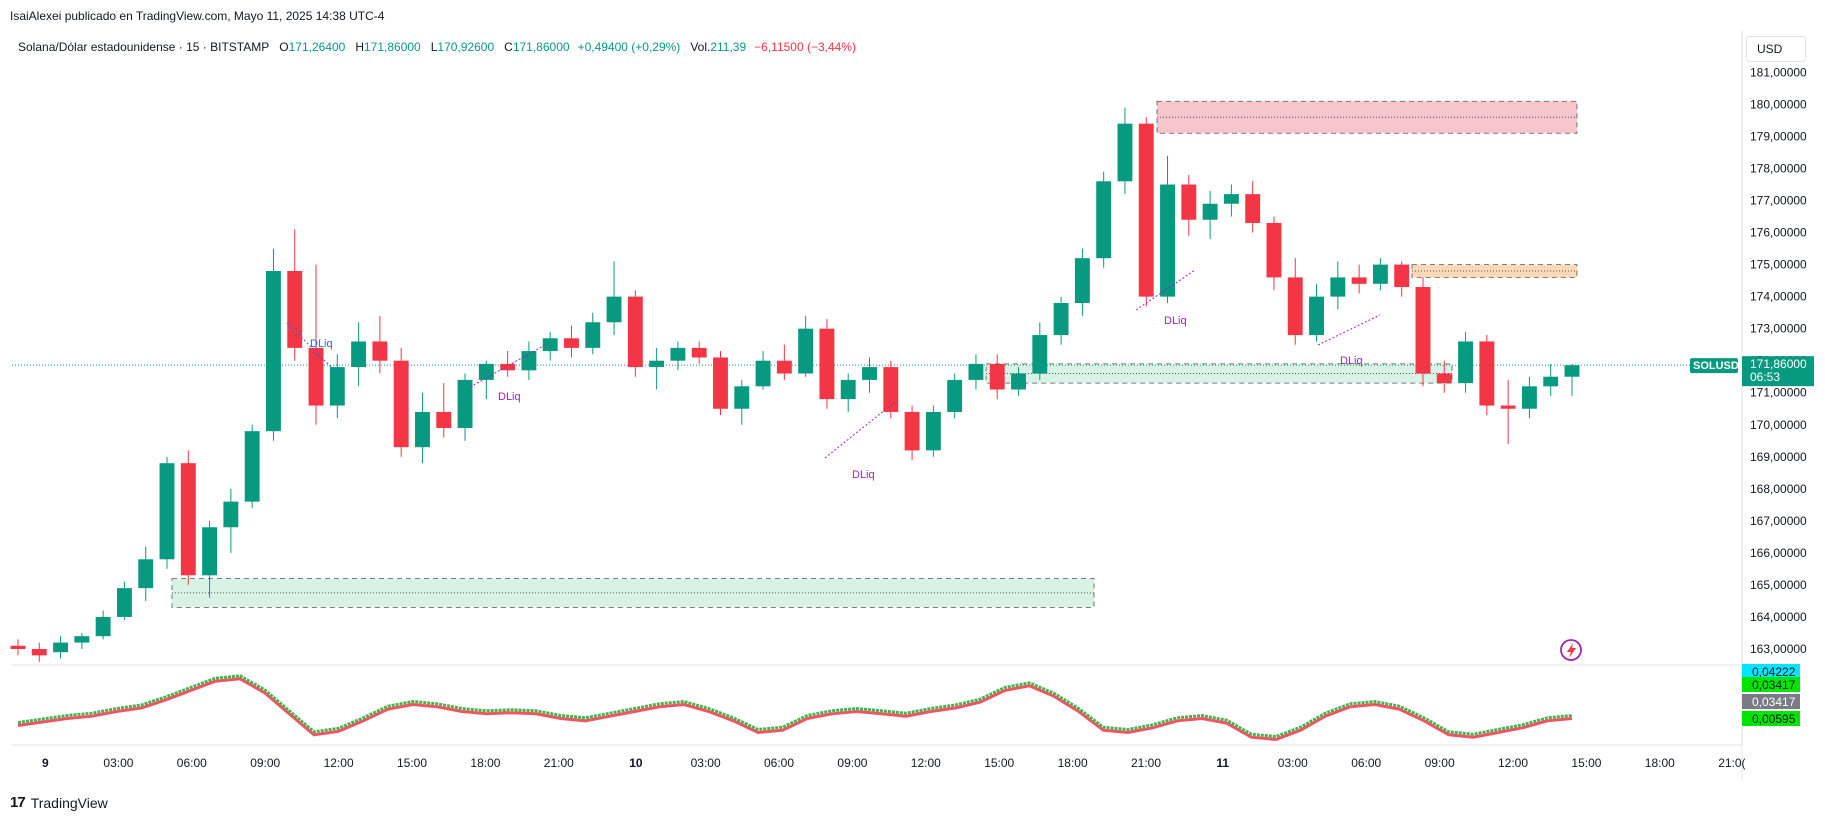 This screenshot has width=1825, height=819. I want to click on price-tick-label: 165,00000, so click(1778, 585).